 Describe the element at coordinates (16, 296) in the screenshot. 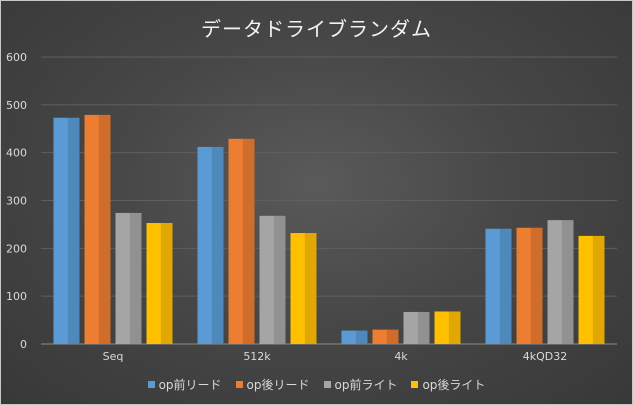

I see `y-tick-label: 100` at that location.